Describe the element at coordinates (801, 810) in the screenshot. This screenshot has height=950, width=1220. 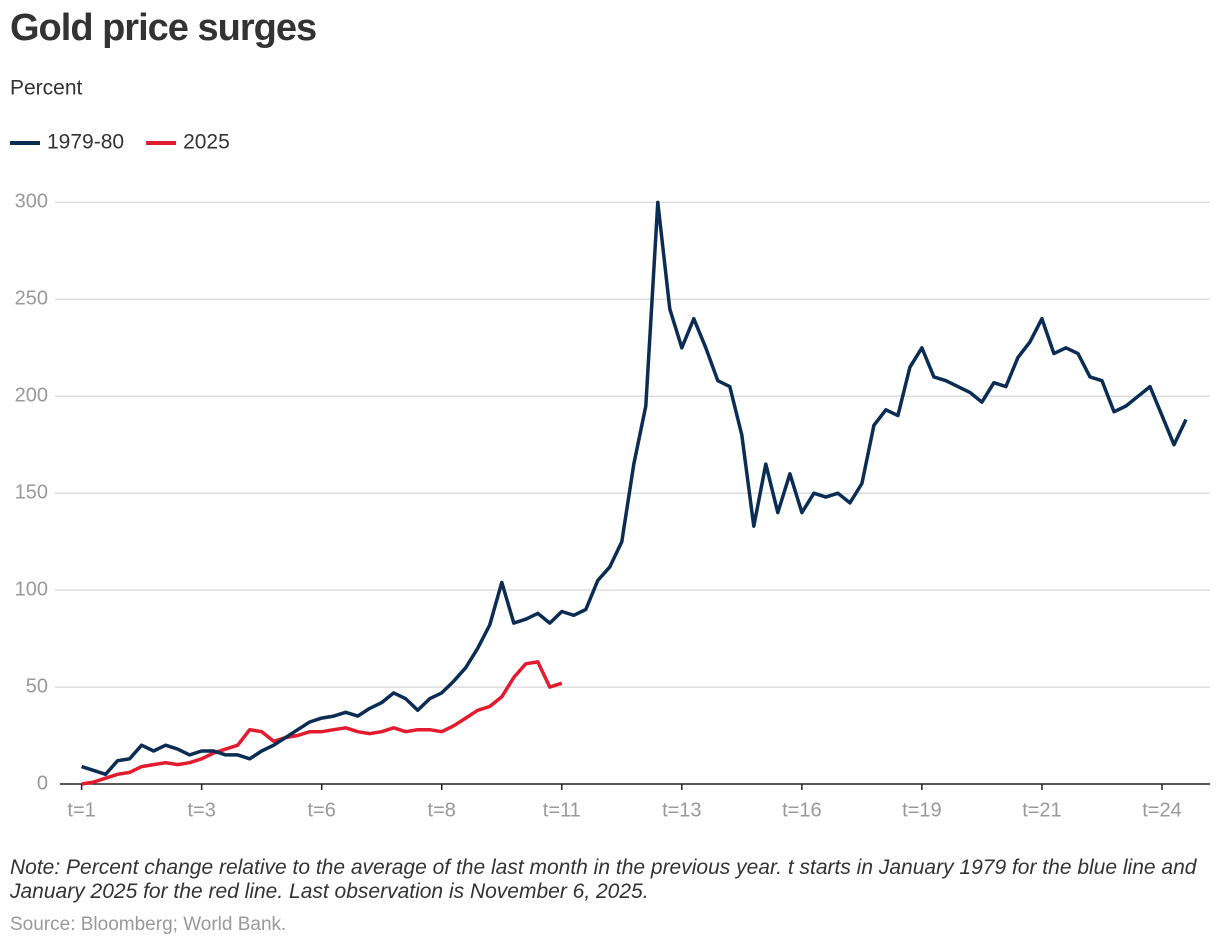
I see `x-tick-label: t=16` at that location.